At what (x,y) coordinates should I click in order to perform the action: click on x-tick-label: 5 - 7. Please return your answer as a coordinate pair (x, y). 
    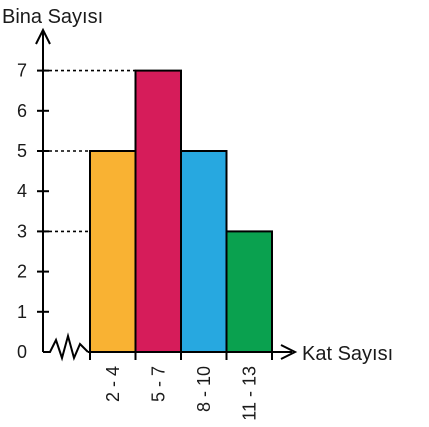
    Looking at the image, I should click on (158, 384).